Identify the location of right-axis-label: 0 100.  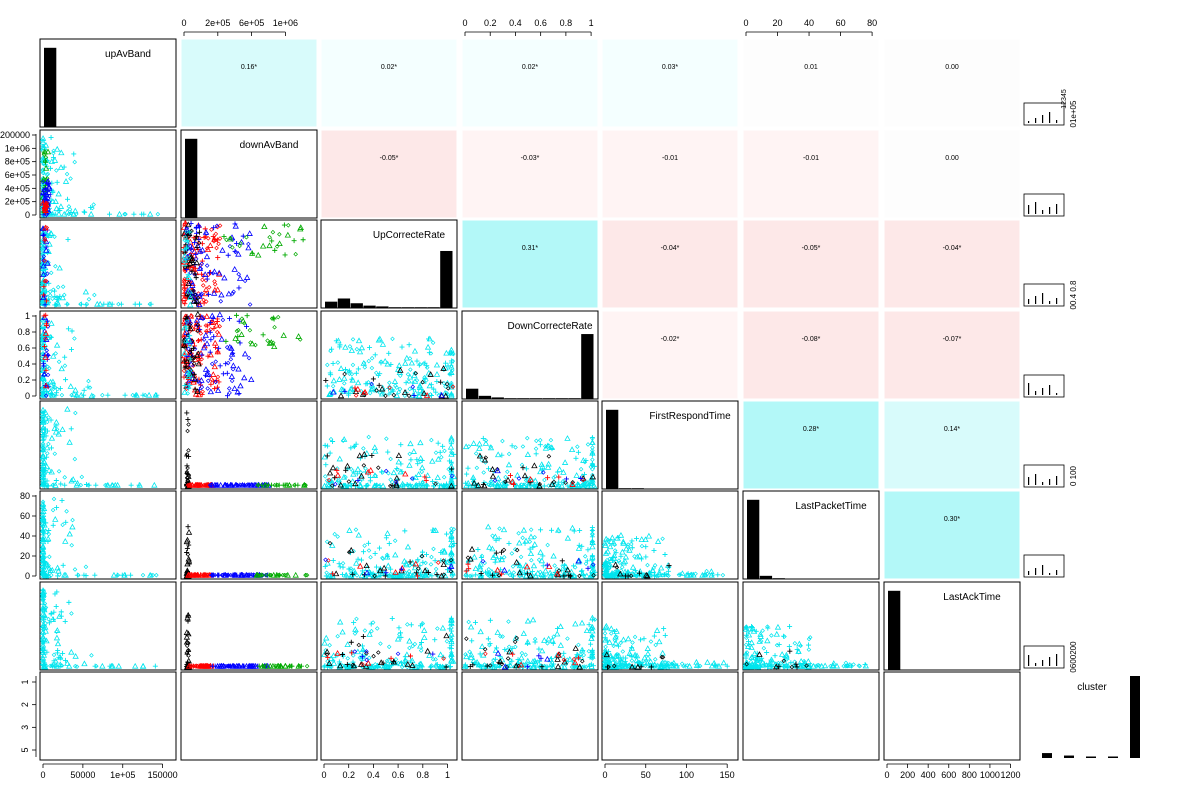
(1073, 475).